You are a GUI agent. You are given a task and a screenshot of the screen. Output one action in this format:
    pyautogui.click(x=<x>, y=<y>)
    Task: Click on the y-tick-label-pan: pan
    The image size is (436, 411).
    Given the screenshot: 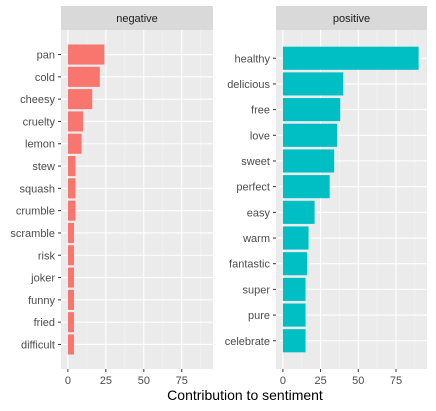 What is the action you would take?
    pyautogui.click(x=46, y=56)
    